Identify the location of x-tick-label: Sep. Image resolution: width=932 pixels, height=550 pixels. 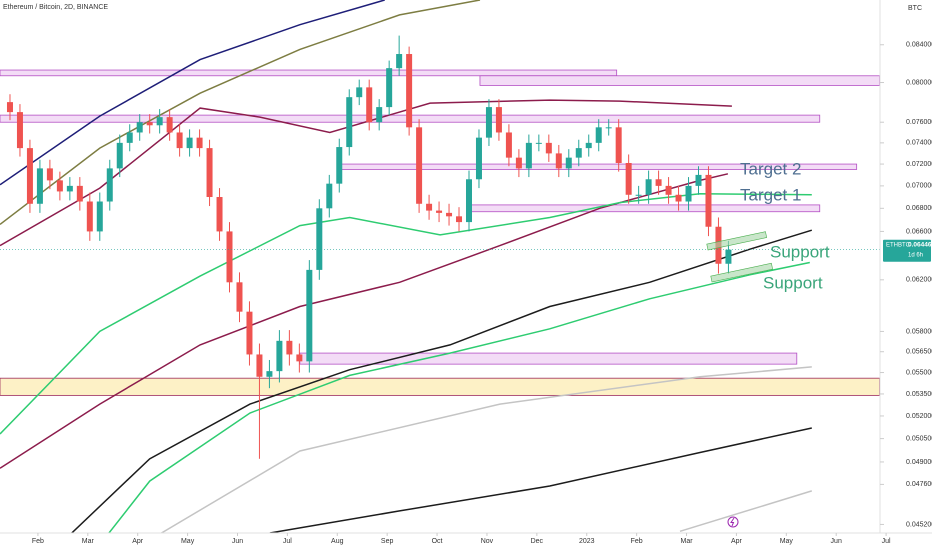
(387, 541).